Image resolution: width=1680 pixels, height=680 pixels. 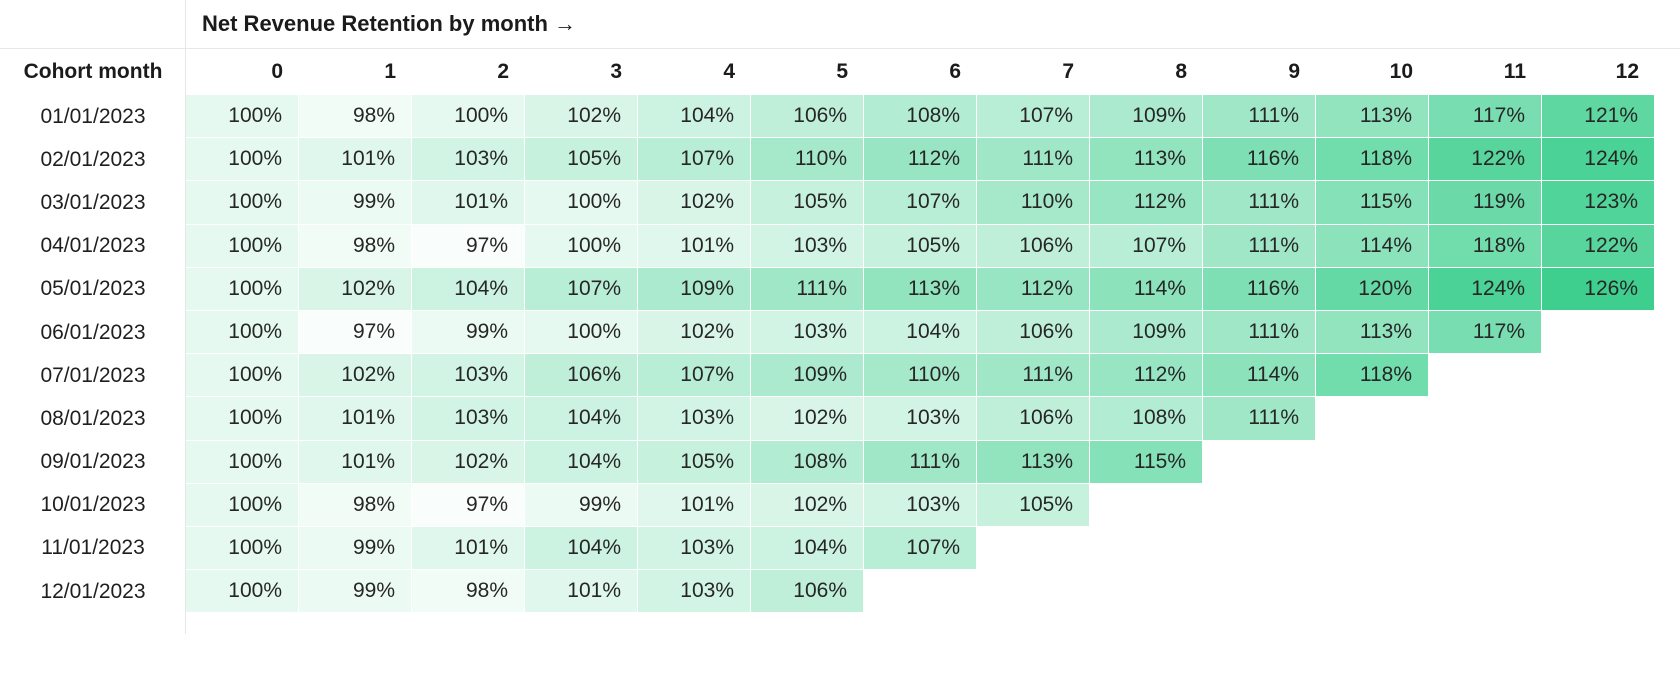 I want to click on heatmap-cell: 108%, so click(x=807, y=462).